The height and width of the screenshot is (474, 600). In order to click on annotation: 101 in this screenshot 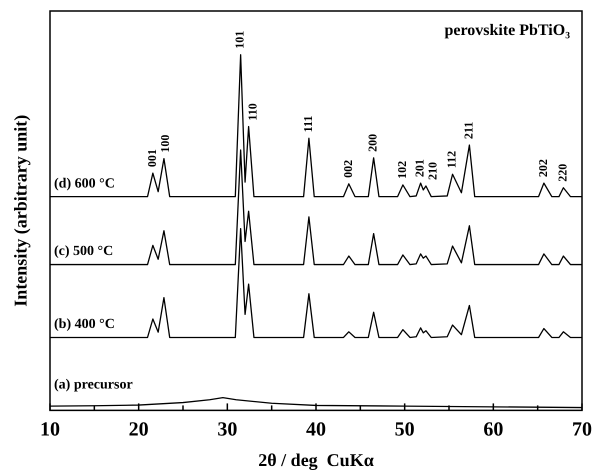, I will do `click(239, 39)`.